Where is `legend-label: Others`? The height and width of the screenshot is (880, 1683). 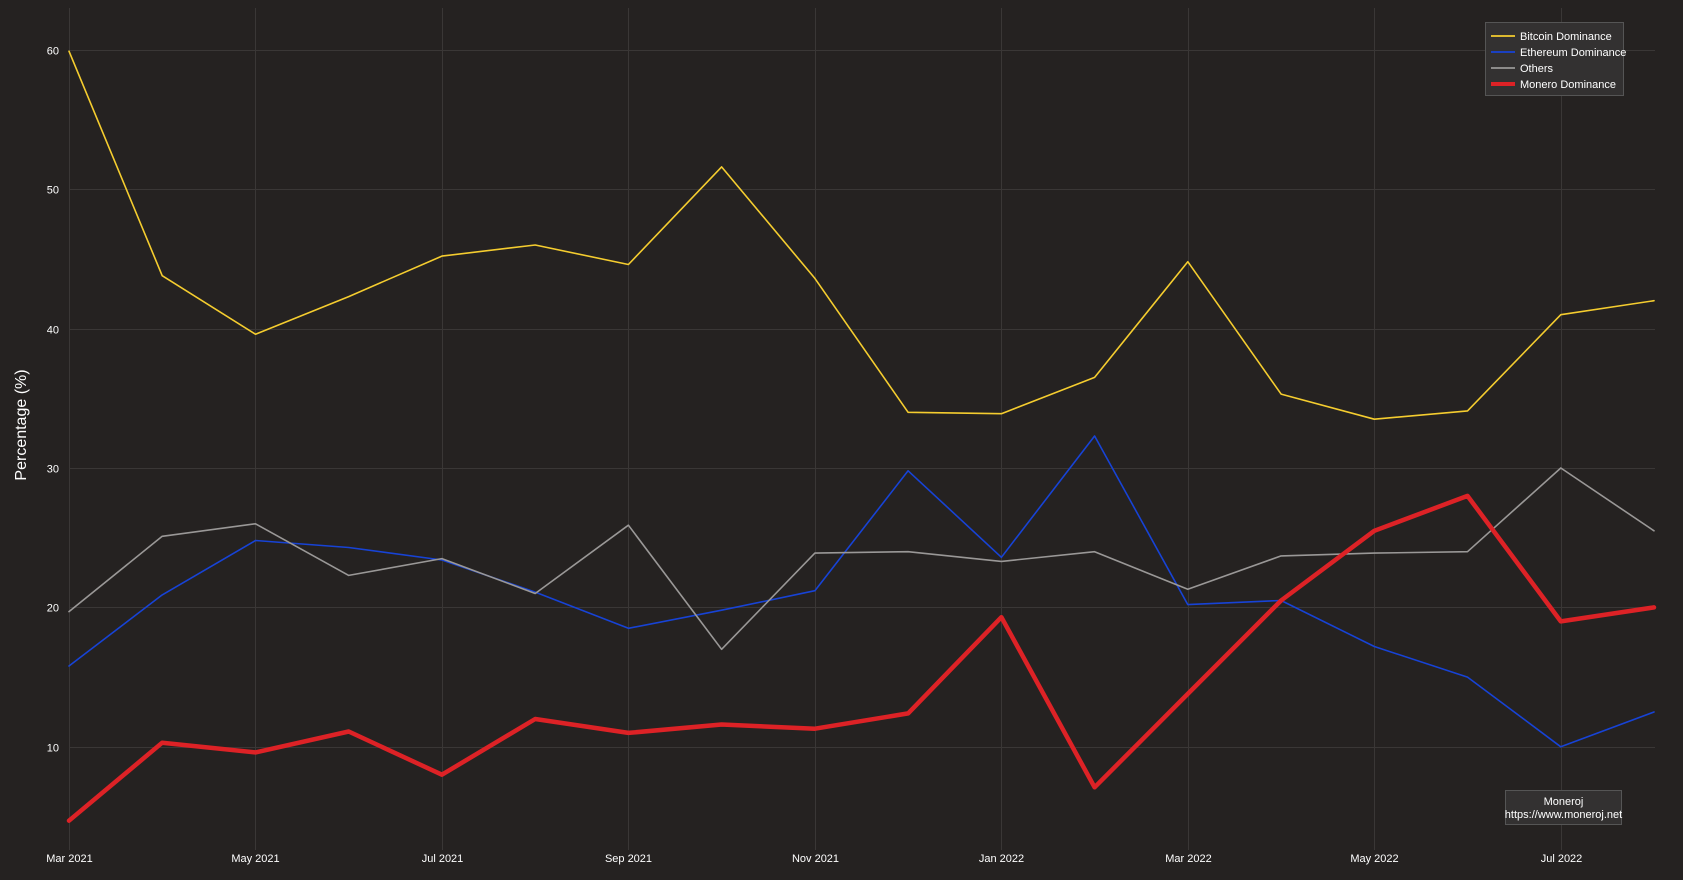
legend-label: Others is located at coordinates (1537, 69).